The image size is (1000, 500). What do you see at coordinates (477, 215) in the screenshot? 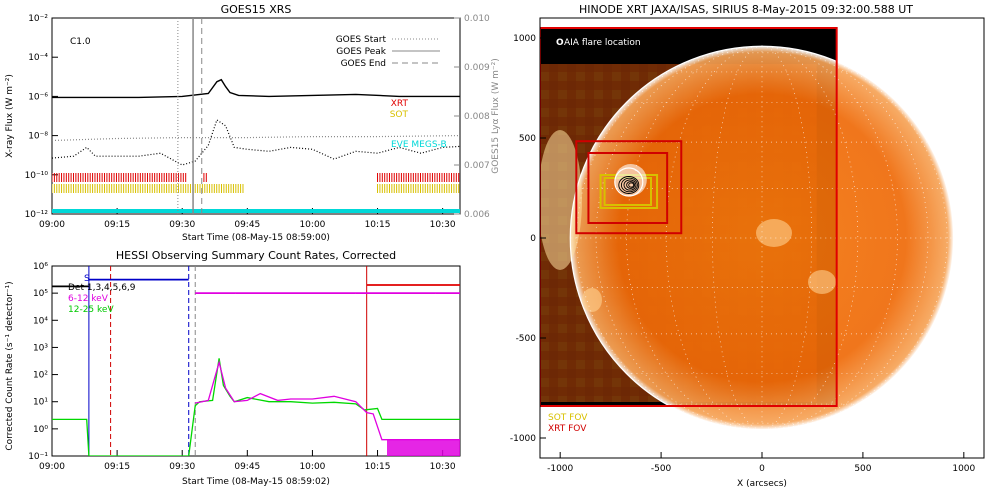
I see `goes-y2tick-label: 0.006` at bounding box center [477, 215].